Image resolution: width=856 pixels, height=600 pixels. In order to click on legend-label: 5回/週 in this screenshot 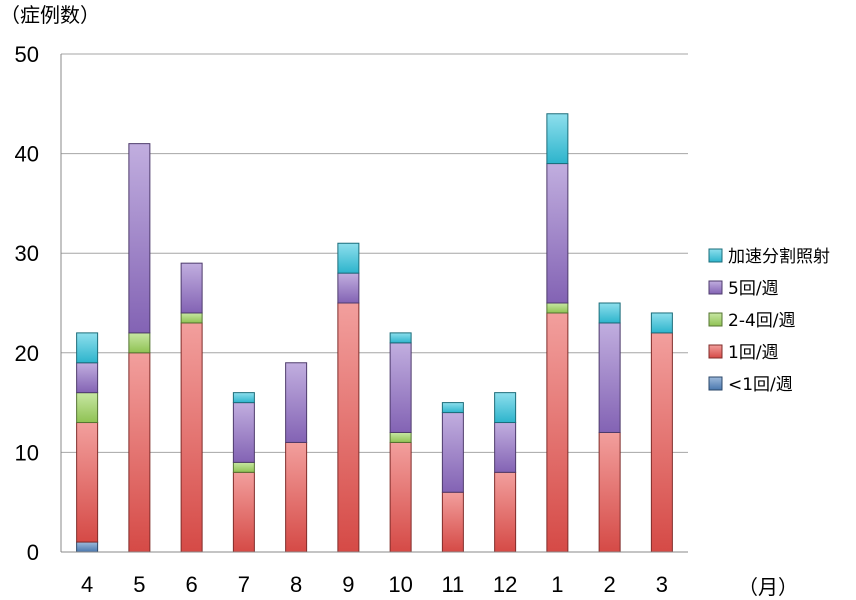, I will do `click(753, 289)`.